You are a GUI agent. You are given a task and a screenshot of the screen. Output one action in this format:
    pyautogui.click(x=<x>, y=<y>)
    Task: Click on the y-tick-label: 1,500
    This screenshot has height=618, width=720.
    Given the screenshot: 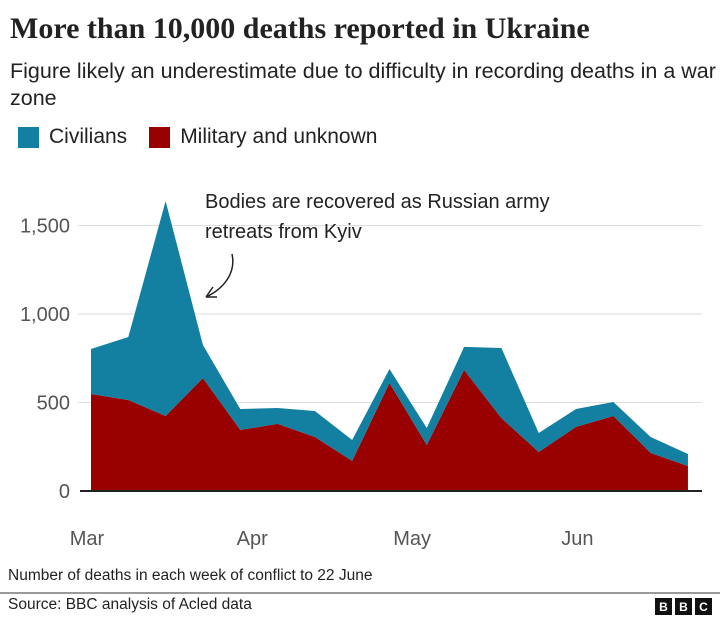 What is the action you would take?
    pyautogui.click(x=45, y=227)
    